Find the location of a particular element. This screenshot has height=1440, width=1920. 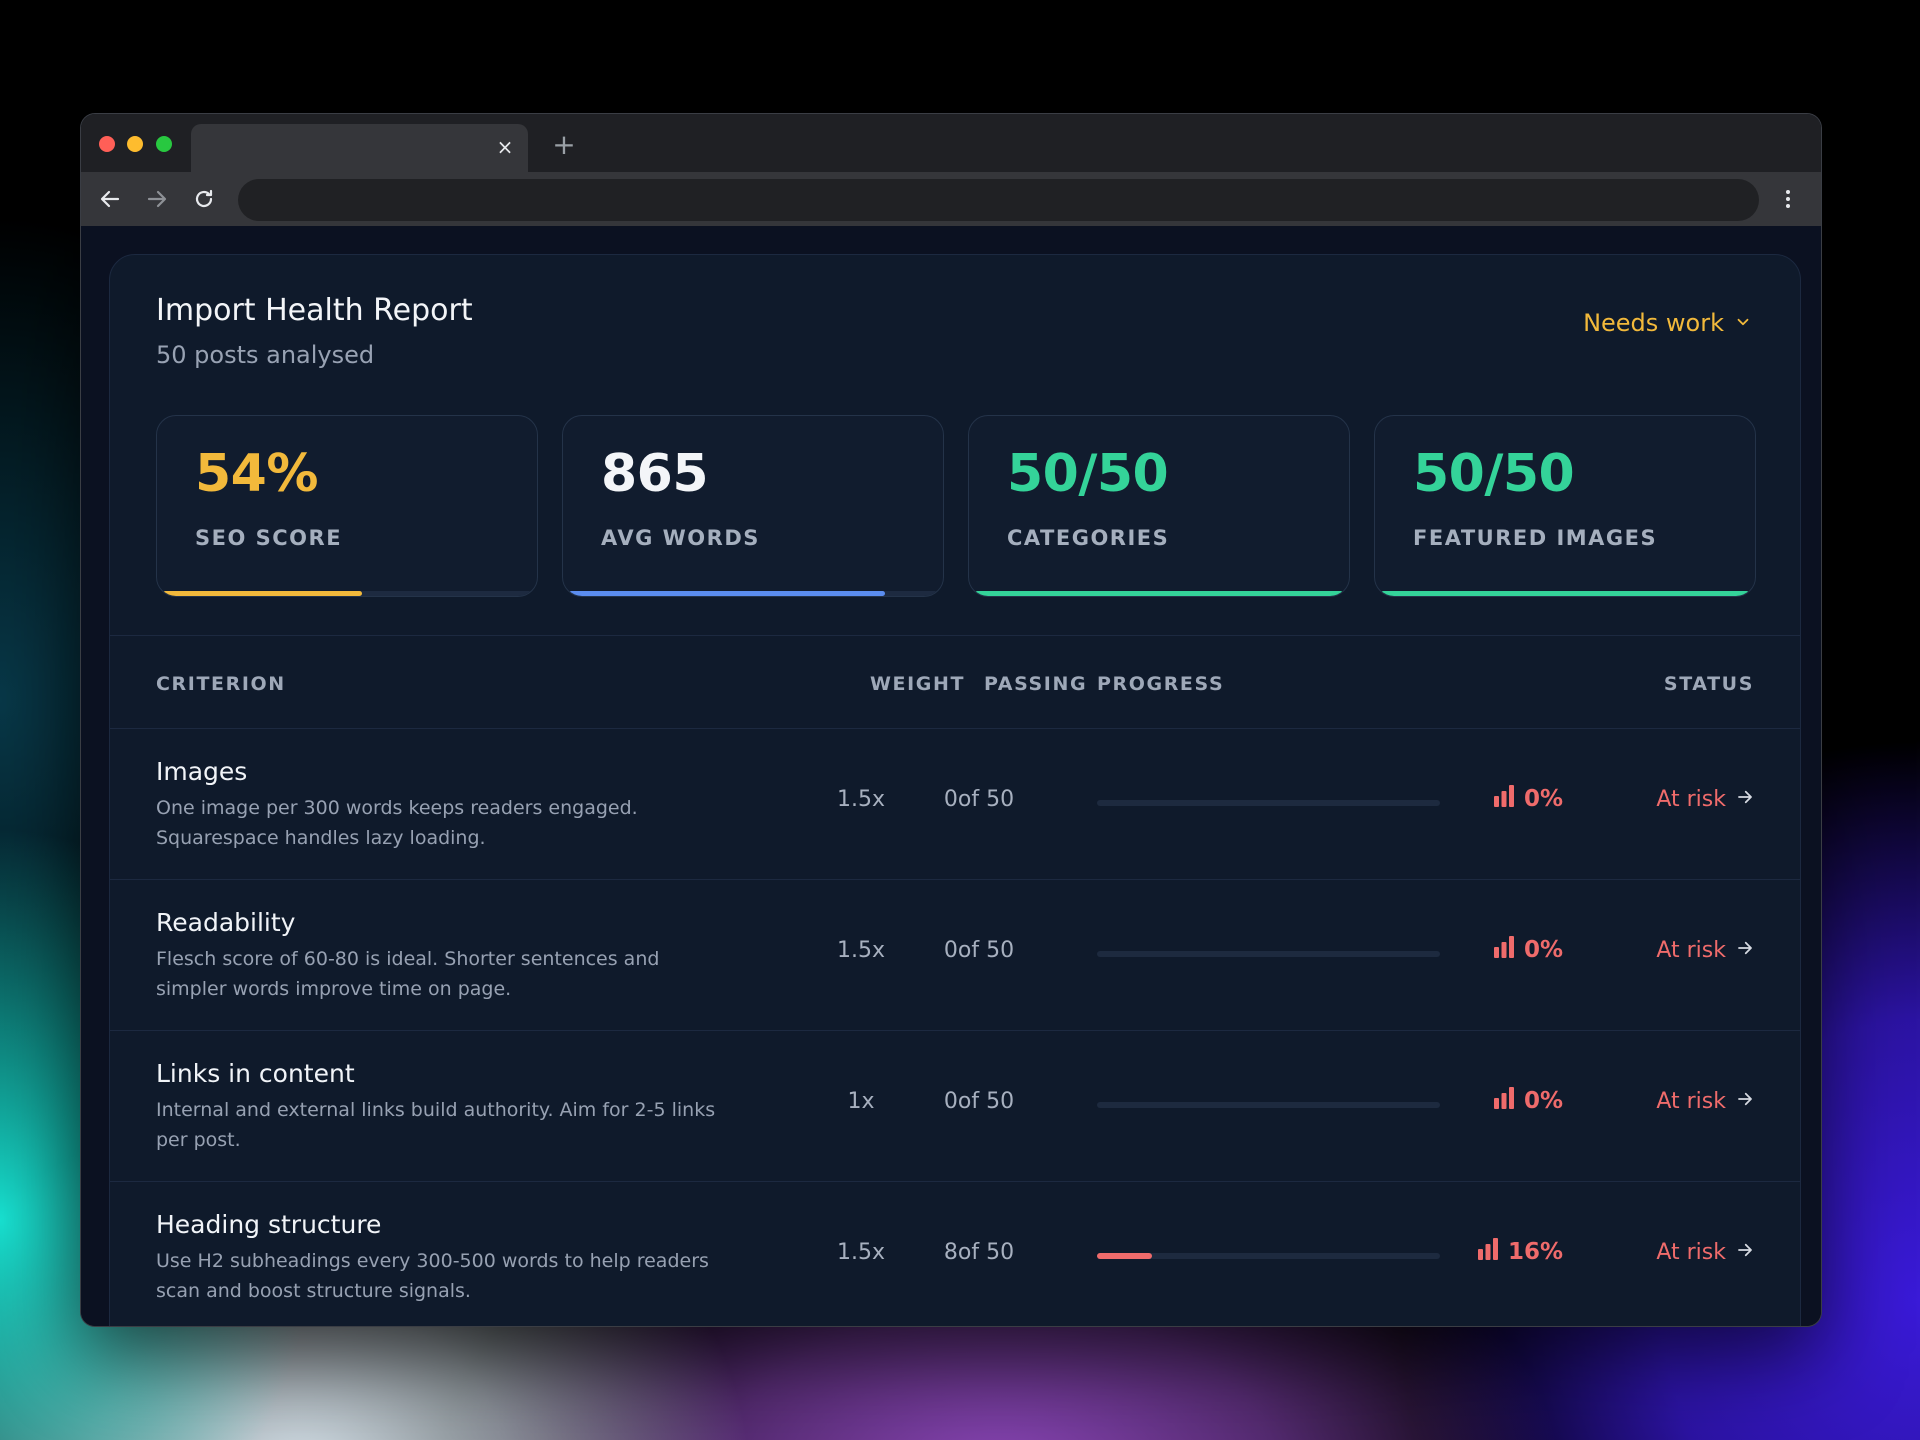

passing-cell: 8of 50 is located at coordinates (979, 1252).